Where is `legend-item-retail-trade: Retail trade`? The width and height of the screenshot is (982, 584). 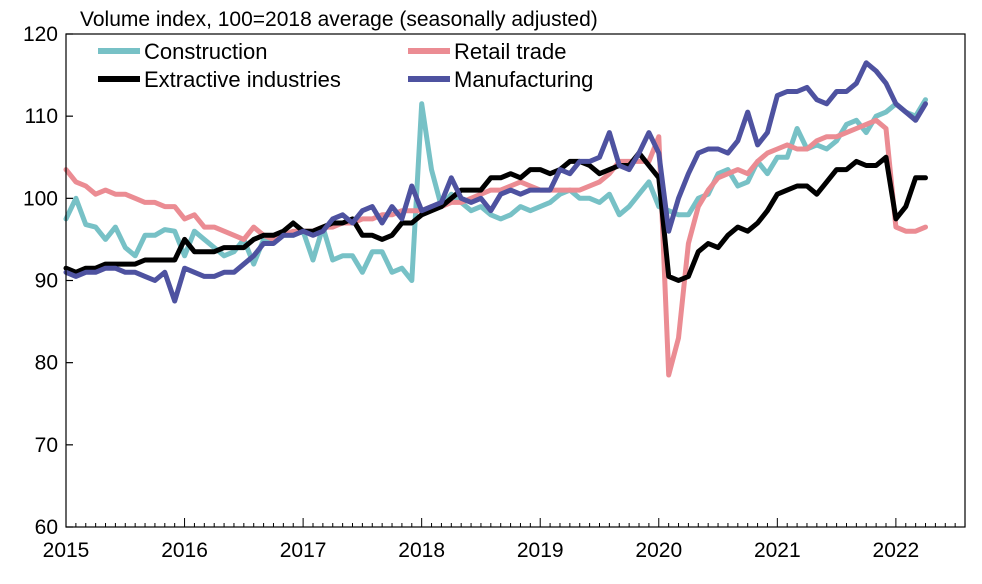
legend-item-retail-trade: Retail trade is located at coordinates (487, 51).